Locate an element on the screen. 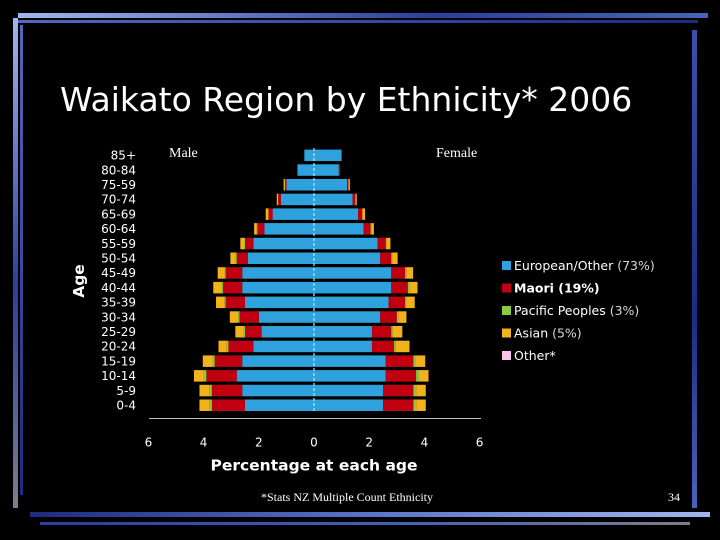 The width and height of the screenshot is (720, 540). female-label: Female is located at coordinates (457, 153).